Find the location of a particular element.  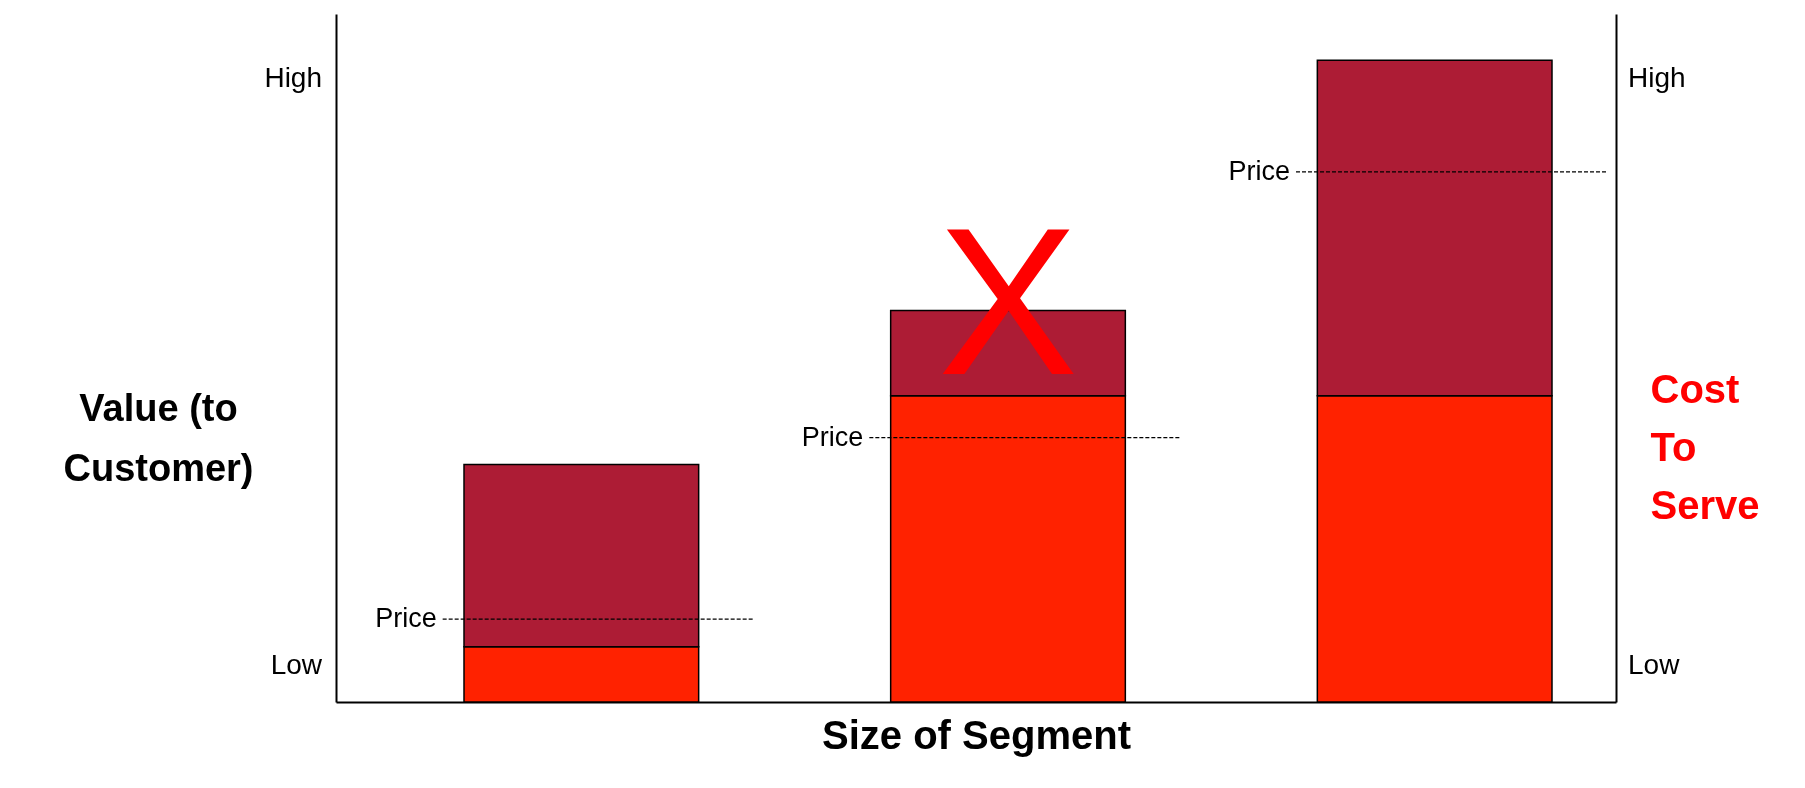

y2-axis-title: Cost To Serve is located at coordinates (1705, 446).